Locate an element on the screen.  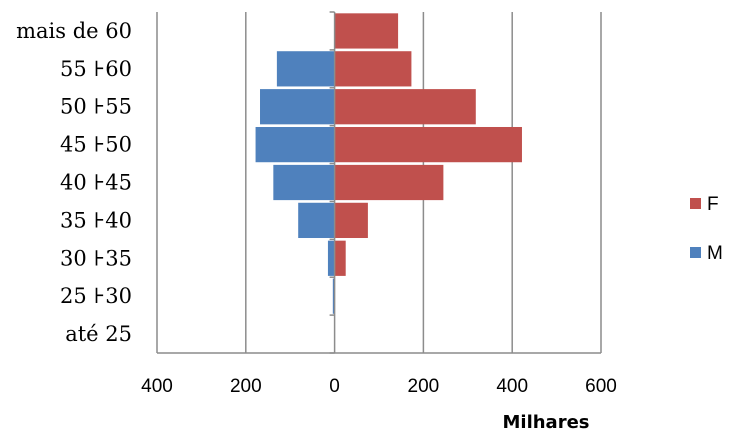
category-label-5: 45 ⊦50 is located at coordinates (96, 145).